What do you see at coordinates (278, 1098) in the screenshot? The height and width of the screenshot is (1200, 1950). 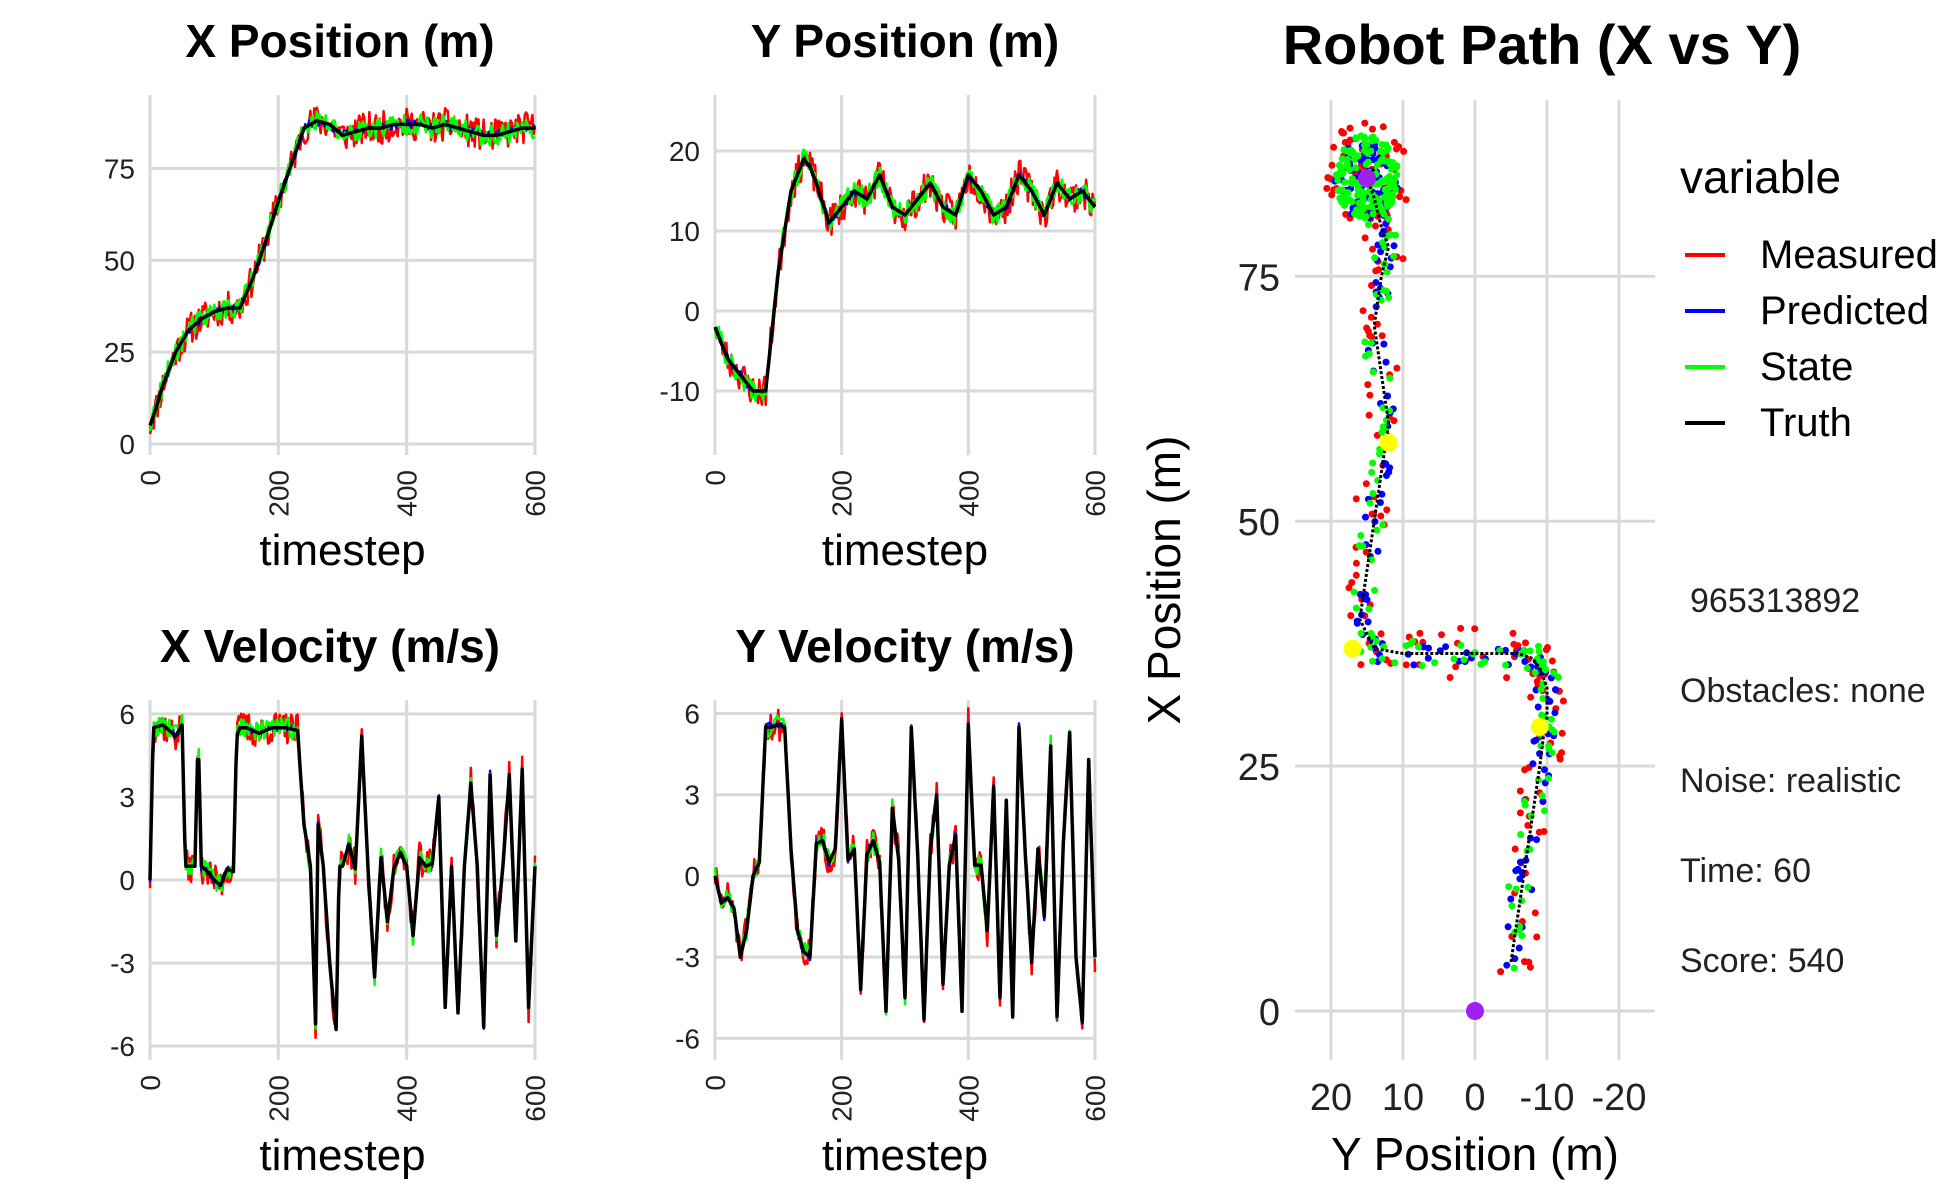 I see `x_velocity-xtick-1: 200` at bounding box center [278, 1098].